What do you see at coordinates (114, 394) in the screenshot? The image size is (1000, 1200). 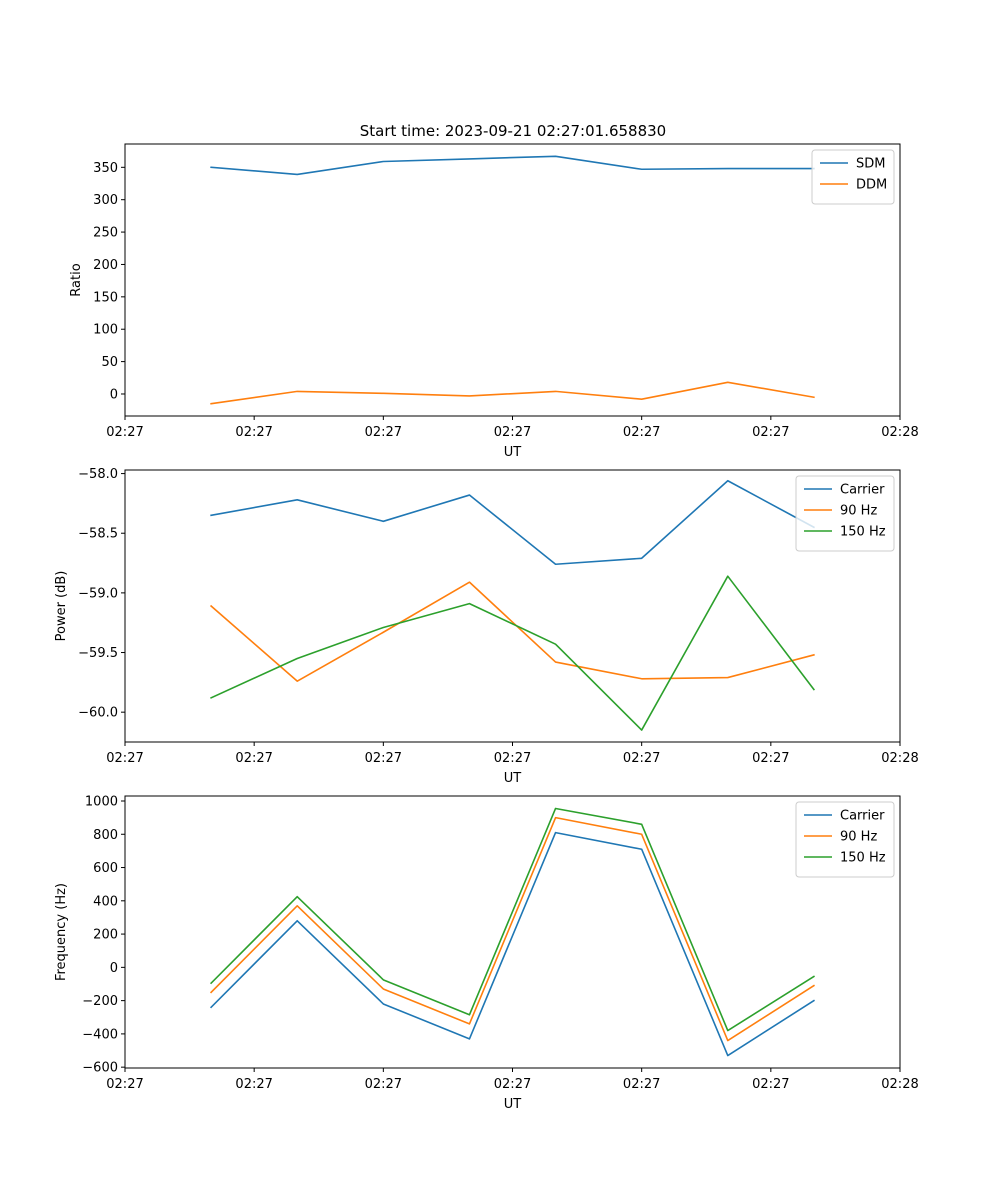 I see `ratio-y-tick-label: 0` at bounding box center [114, 394].